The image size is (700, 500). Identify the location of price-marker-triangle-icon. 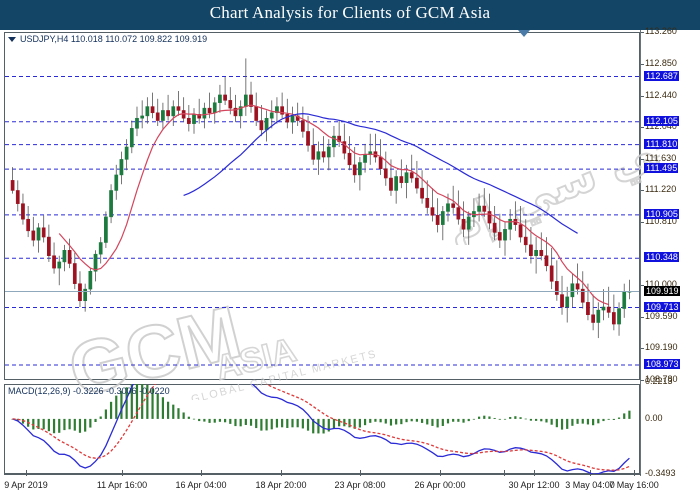
(524, 33).